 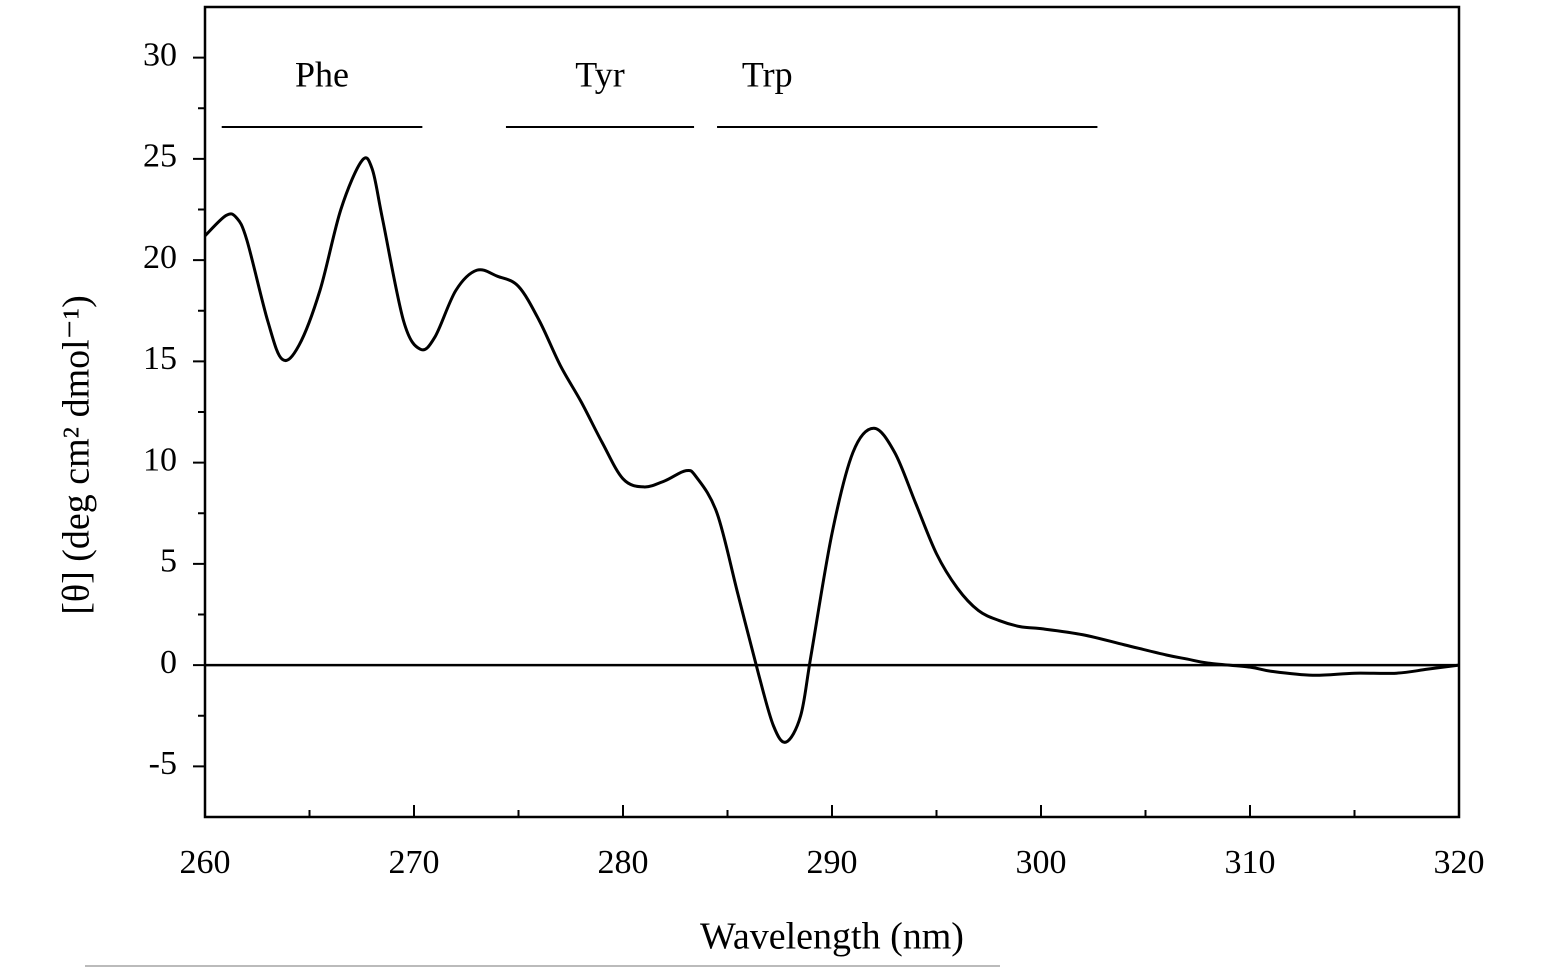 What do you see at coordinates (160, 358) in the screenshot?
I see `y-tick-label: 15` at bounding box center [160, 358].